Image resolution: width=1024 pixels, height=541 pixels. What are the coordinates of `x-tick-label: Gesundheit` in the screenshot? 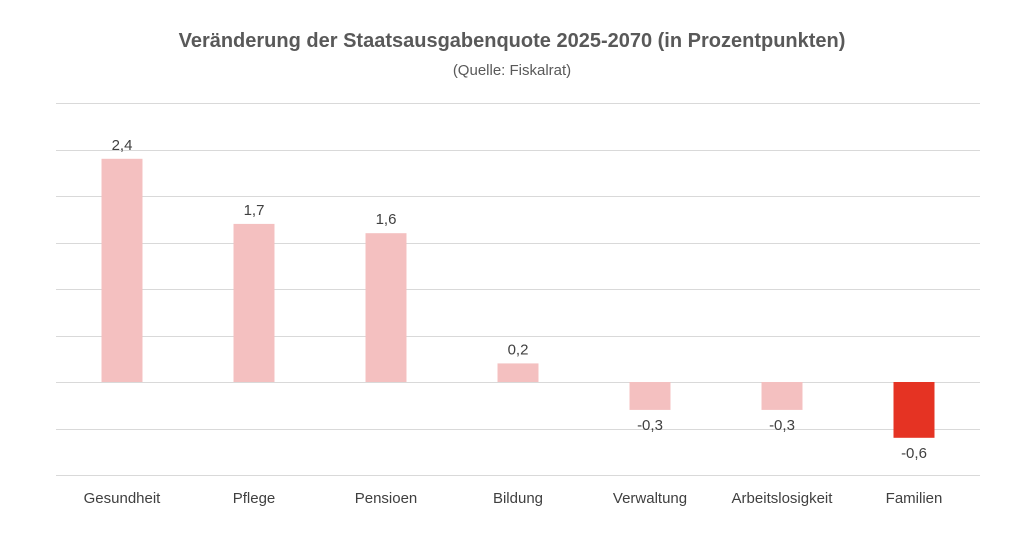 It's located at (123, 498).